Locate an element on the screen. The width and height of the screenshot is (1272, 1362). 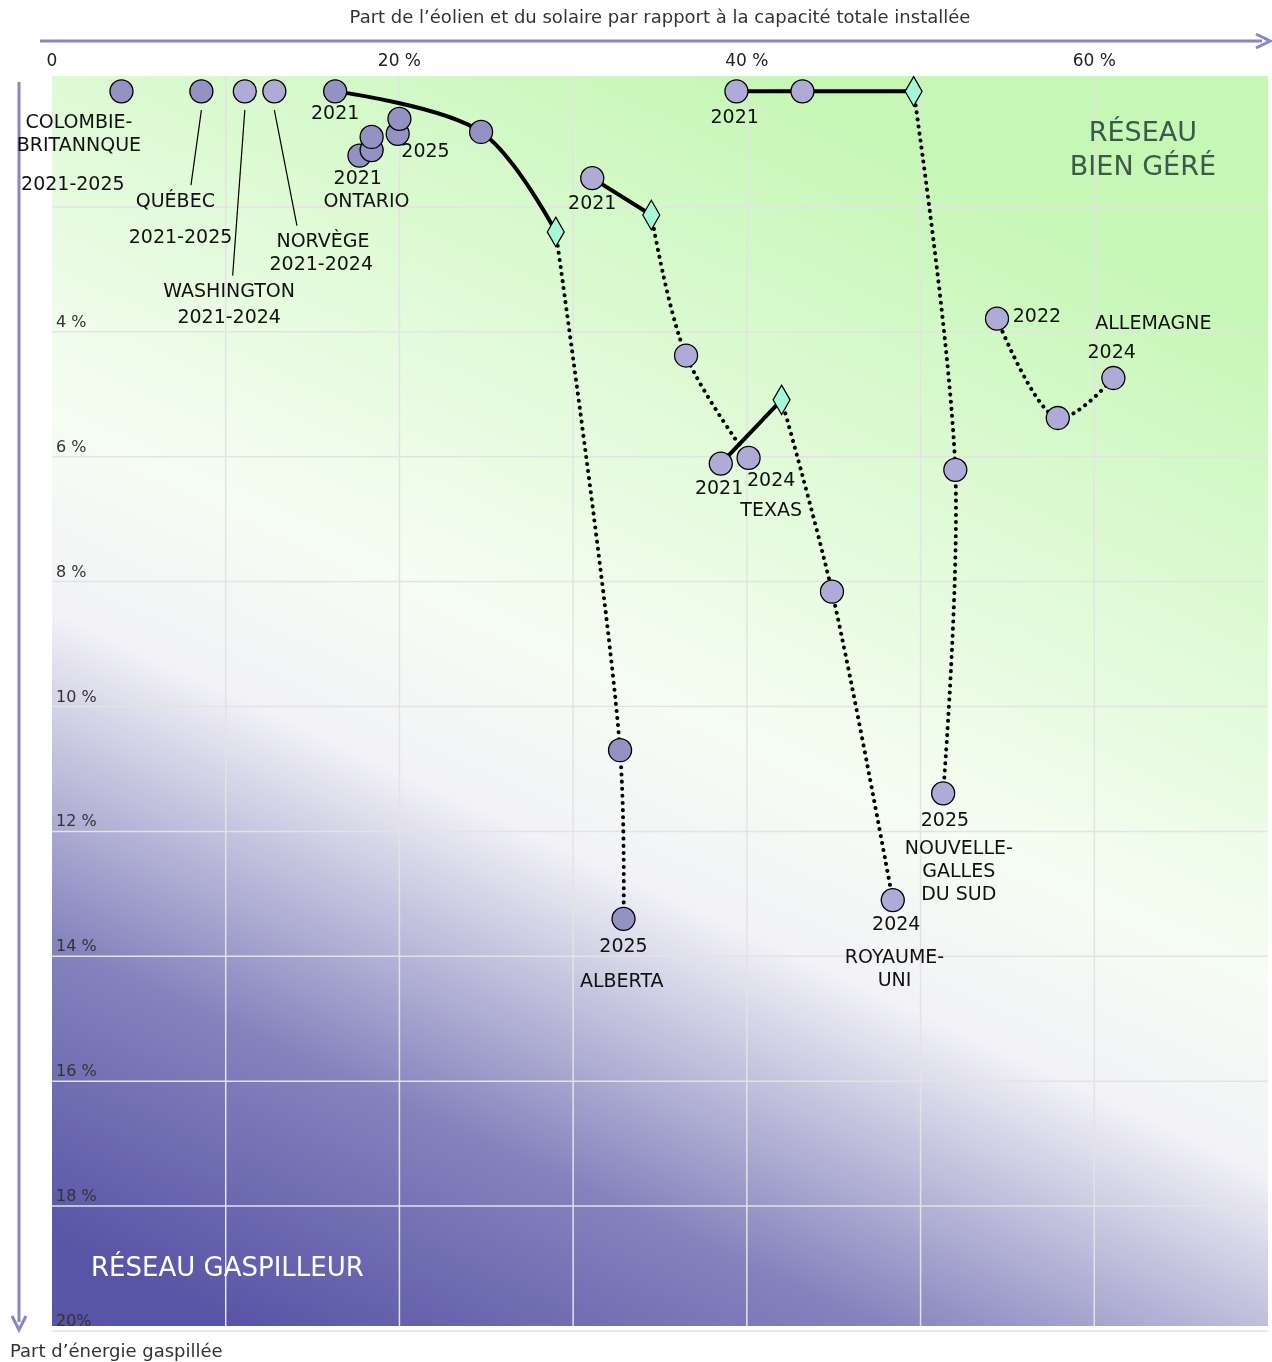
y-tick-label: 14 % is located at coordinates (76, 946).